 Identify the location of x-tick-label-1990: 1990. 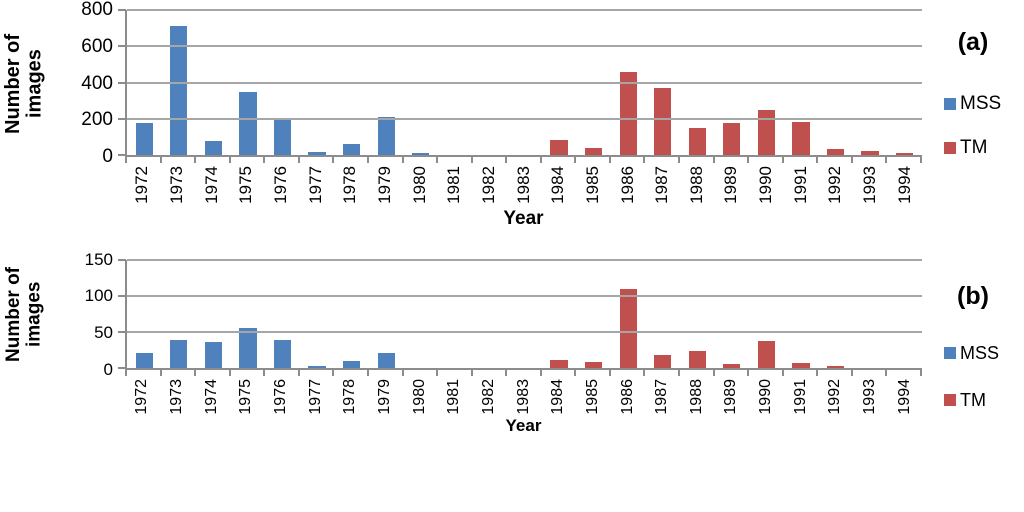
(766, 185).